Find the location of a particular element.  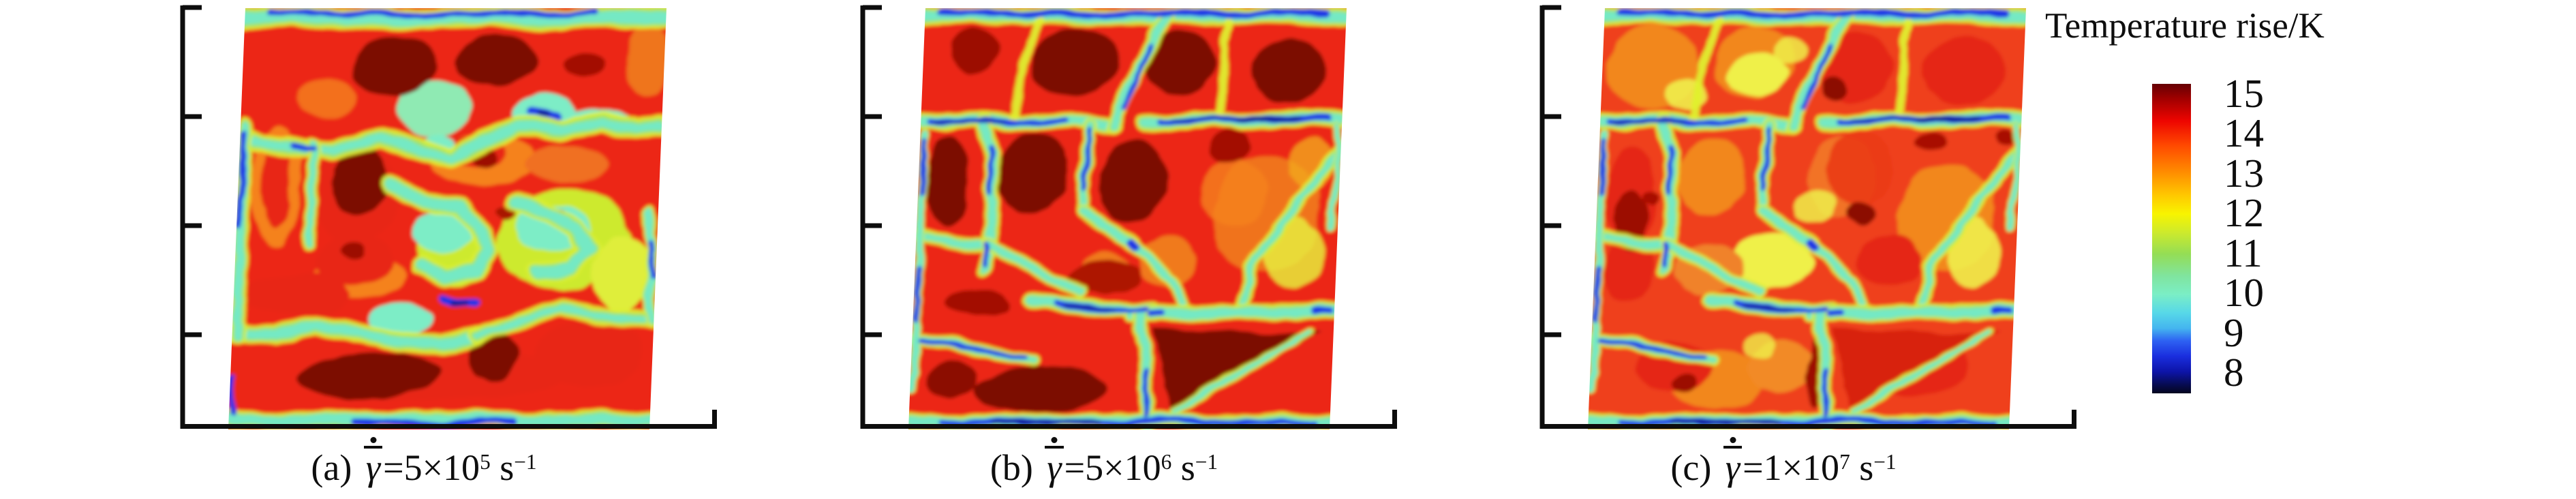

caption-c: (c) γ=1×107 s−1 is located at coordinates (1783, 466).